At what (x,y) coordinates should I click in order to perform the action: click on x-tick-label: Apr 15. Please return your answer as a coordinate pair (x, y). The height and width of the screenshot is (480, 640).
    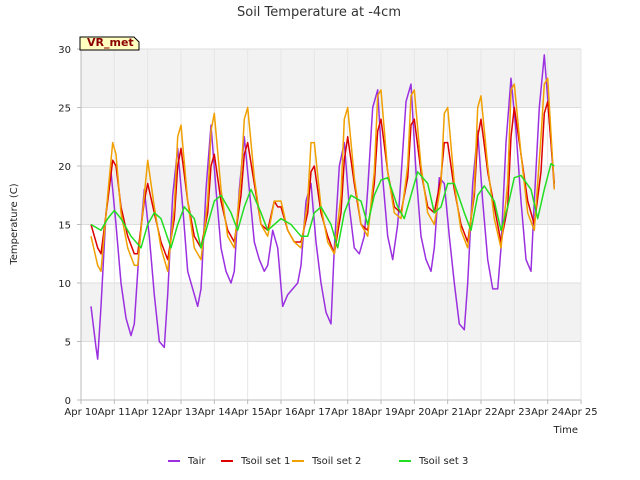
    Looking at the image, I should click on (247, 412).